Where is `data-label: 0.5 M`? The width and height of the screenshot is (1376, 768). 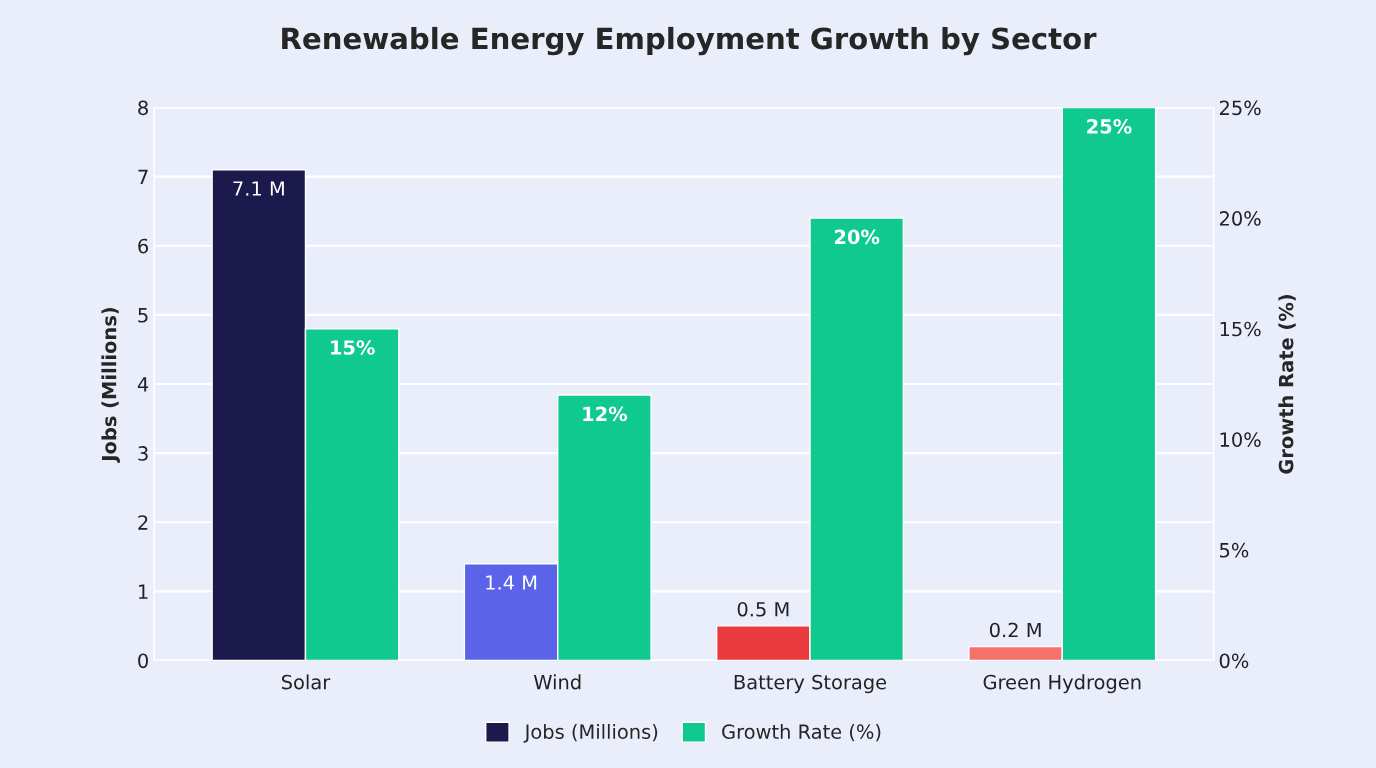 data-label: 0.5 M is located at coordinates (763, 609).